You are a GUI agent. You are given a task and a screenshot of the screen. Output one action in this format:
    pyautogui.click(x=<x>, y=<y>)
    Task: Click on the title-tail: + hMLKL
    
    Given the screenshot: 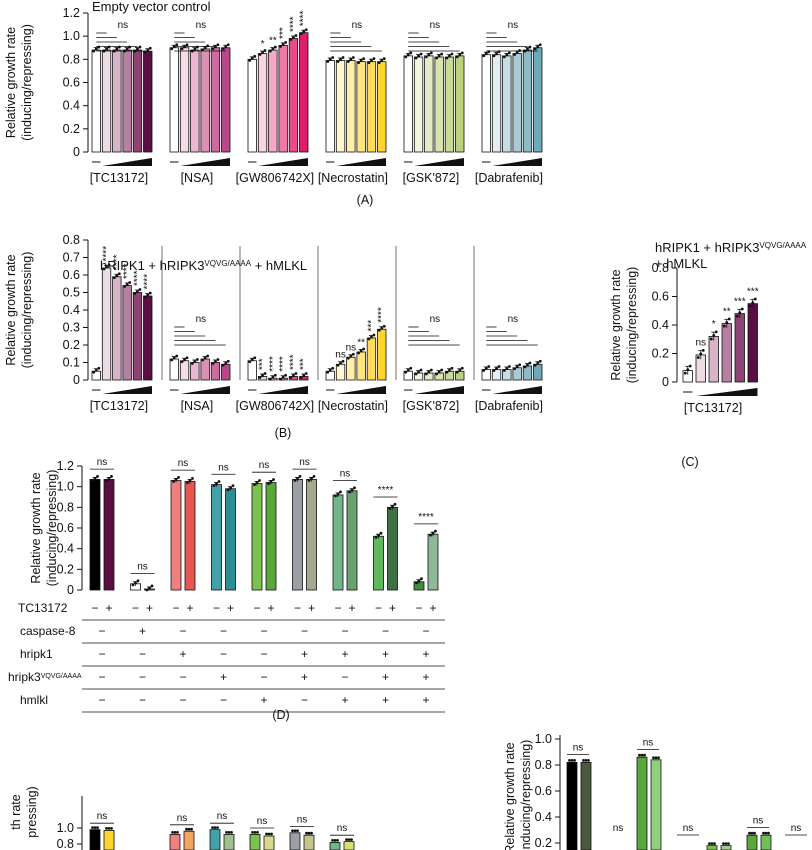 What is the action you would take?
    pyautogui.click(x=279, y=265)
    